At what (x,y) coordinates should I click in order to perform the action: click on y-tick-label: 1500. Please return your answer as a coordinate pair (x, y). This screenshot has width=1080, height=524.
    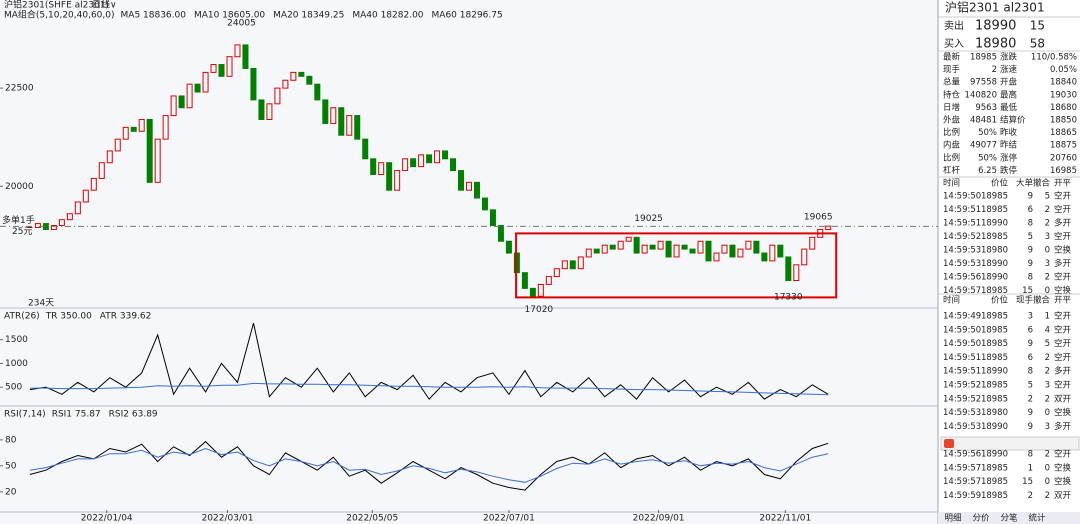
    Looking at the image, I should click on (16, 340).